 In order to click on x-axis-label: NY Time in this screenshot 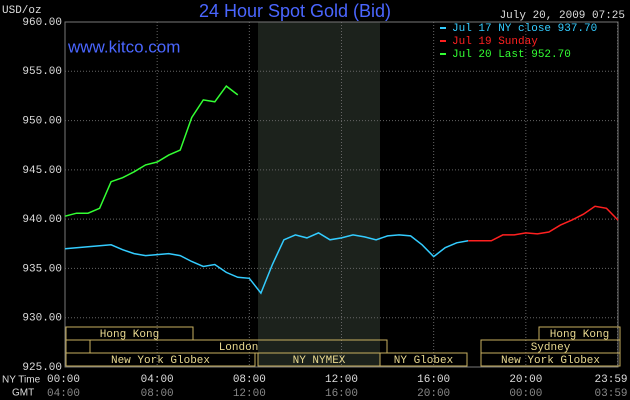, I will do `click(21, 380)`.